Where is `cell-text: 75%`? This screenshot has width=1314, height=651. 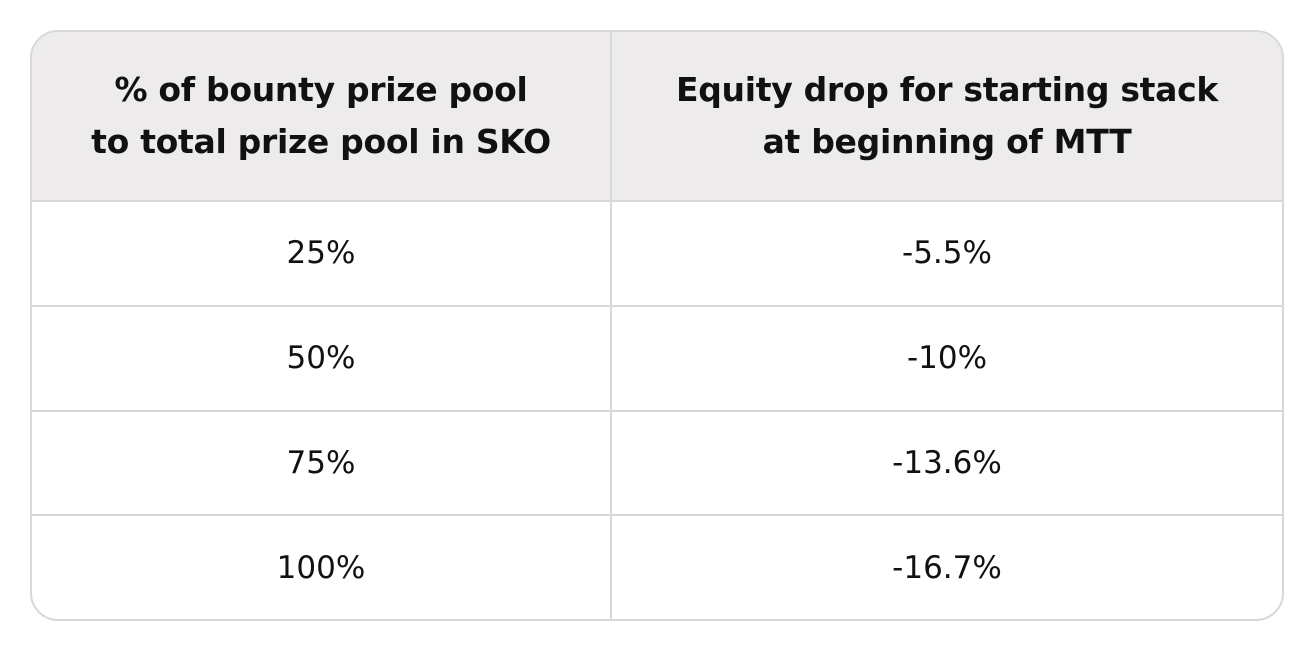
cell-text: 75% is located at coordinates (321, 462).